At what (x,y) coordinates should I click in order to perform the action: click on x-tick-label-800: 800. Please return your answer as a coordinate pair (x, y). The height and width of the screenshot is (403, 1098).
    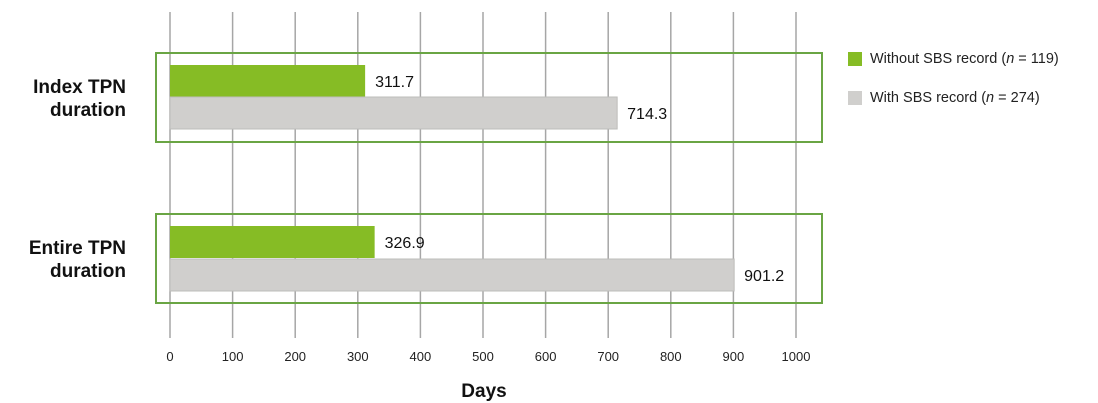
    Looking at the image, I should click on (671, 356).